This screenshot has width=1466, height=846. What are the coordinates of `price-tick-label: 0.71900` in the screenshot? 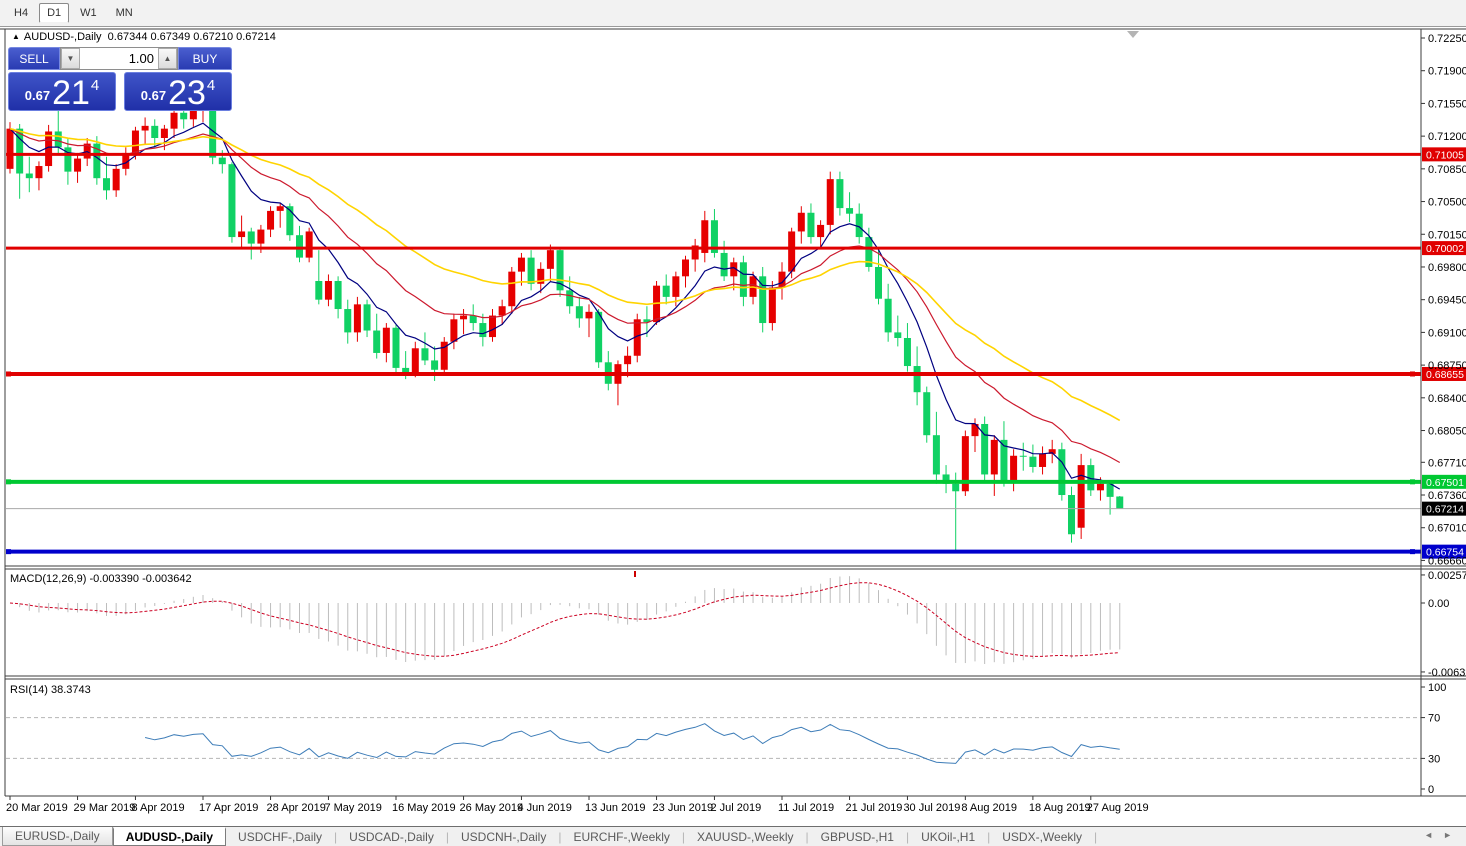 It's located at (1447, 72).